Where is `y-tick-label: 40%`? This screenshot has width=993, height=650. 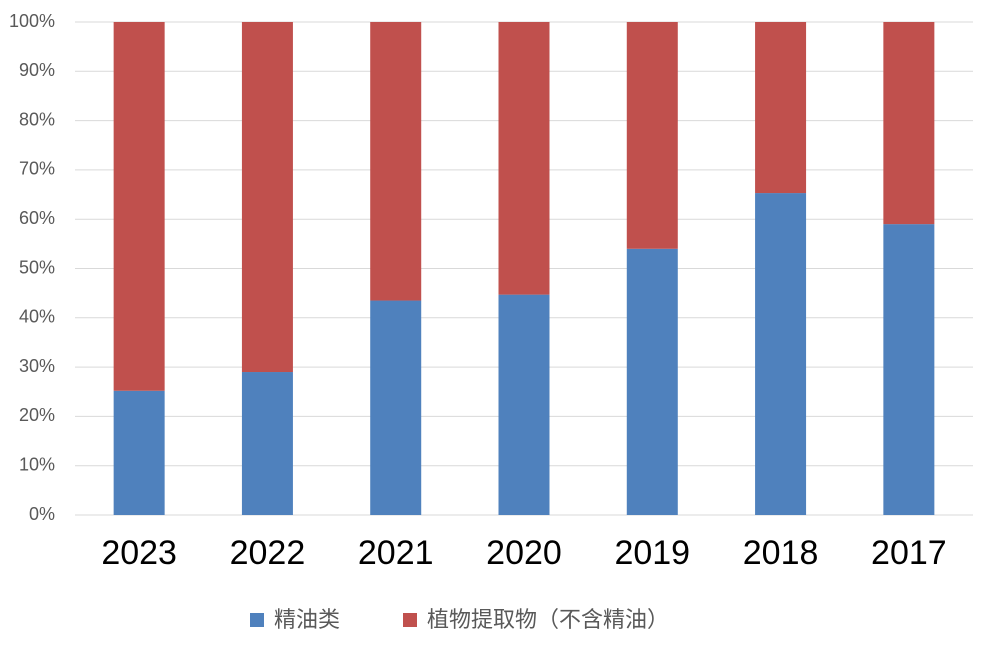 y-tick-label: 40% is located at coordinates (37, 317).